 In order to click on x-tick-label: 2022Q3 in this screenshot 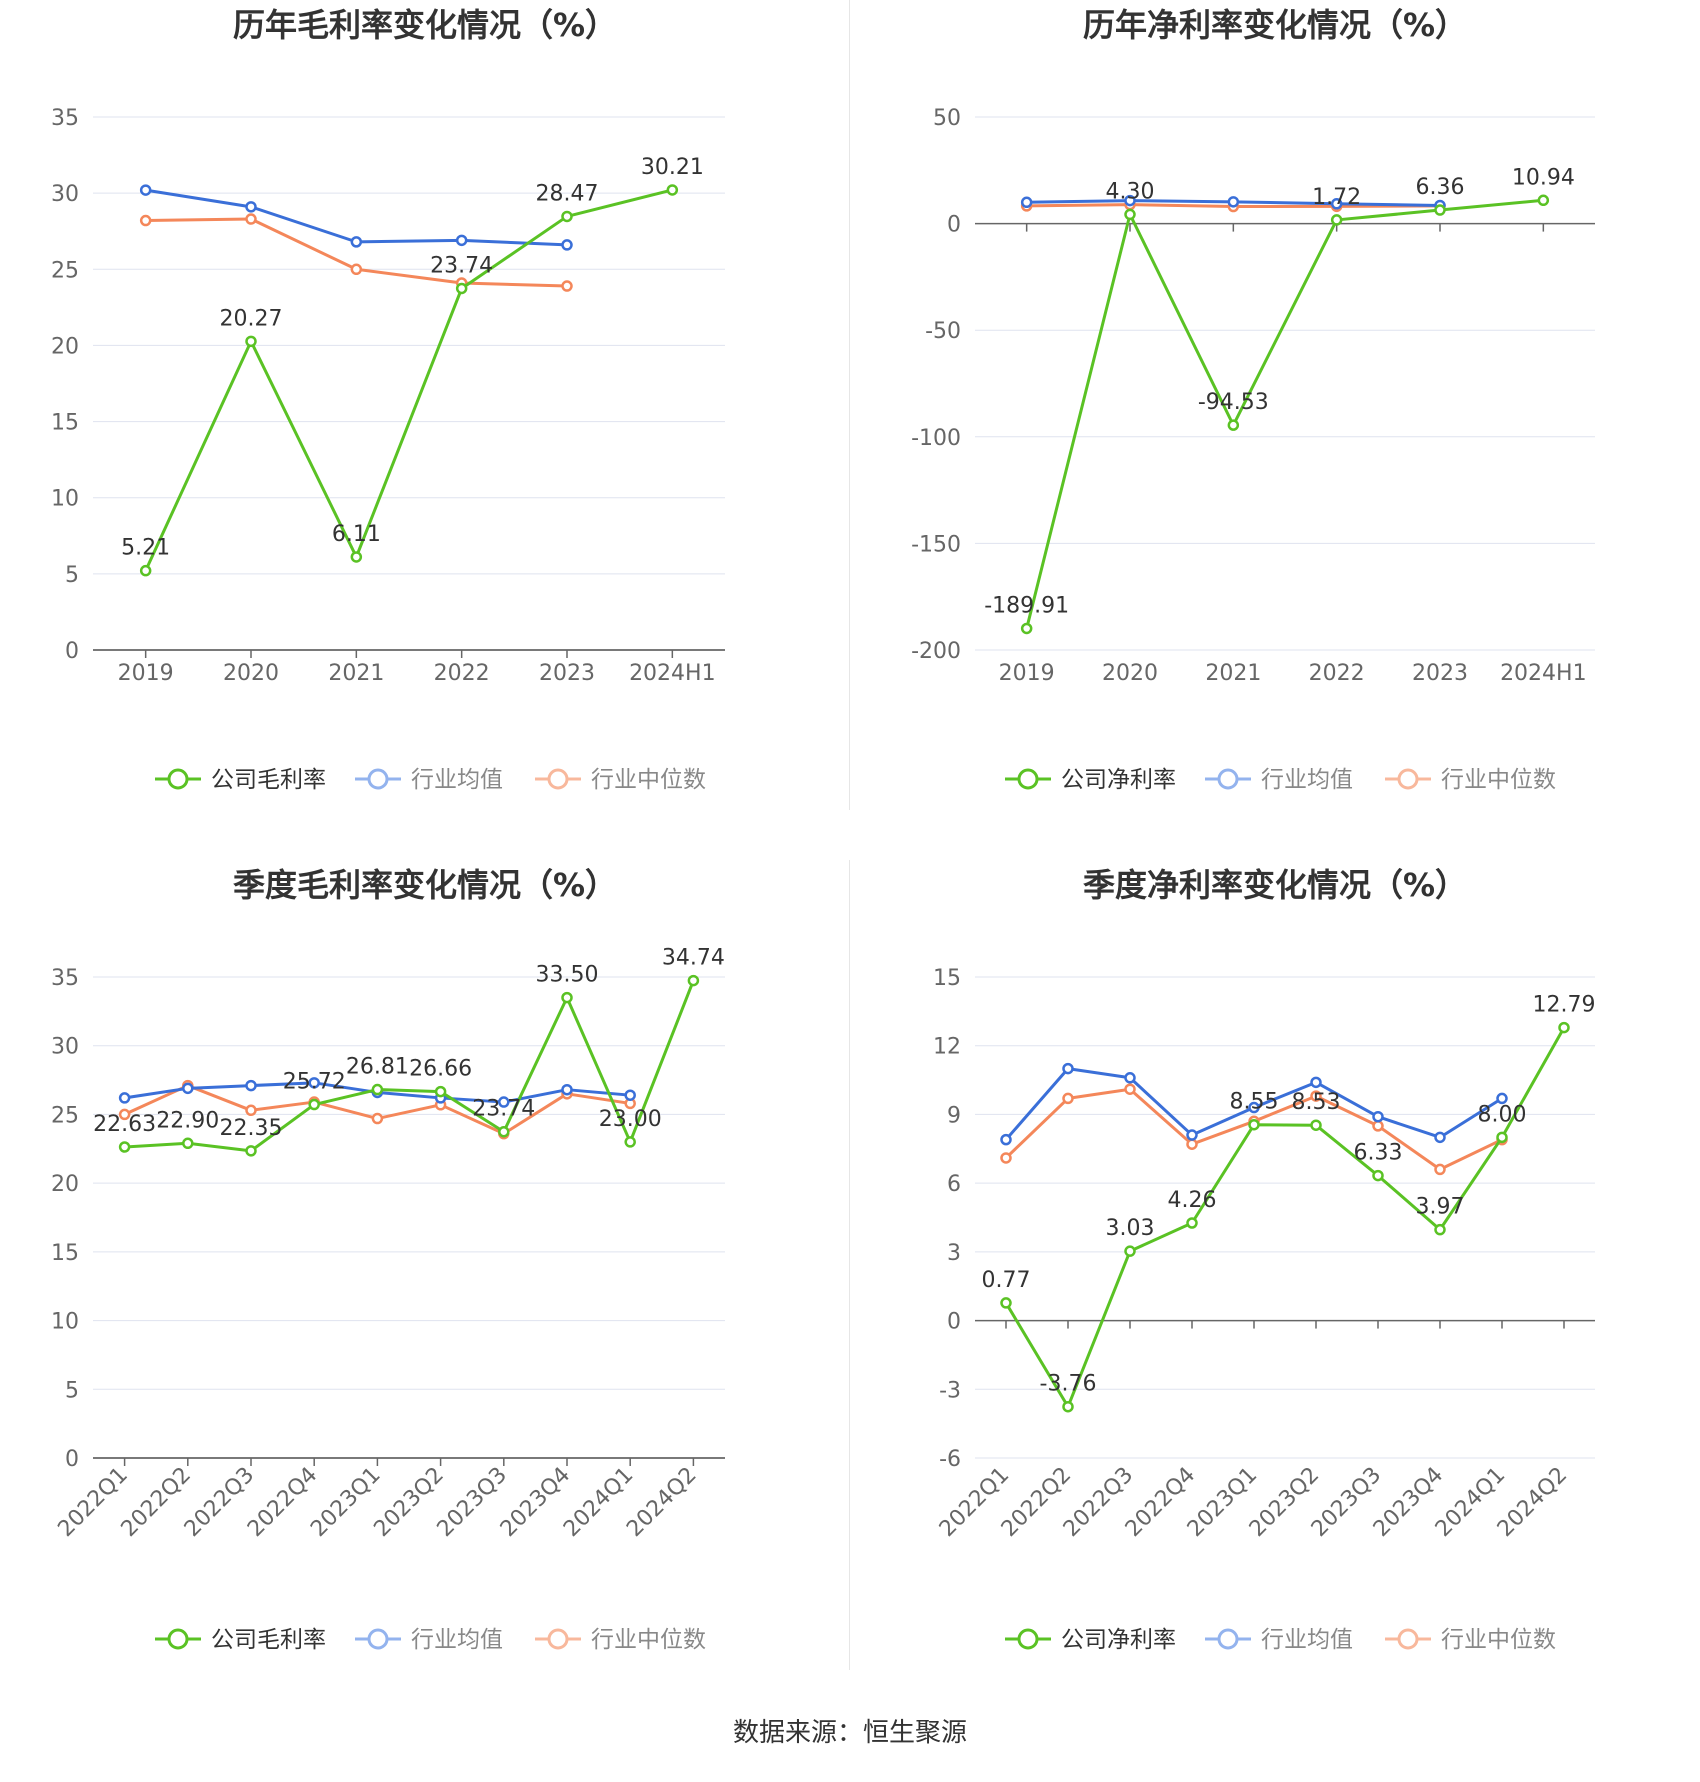, I will do `click(219, 1502)`.